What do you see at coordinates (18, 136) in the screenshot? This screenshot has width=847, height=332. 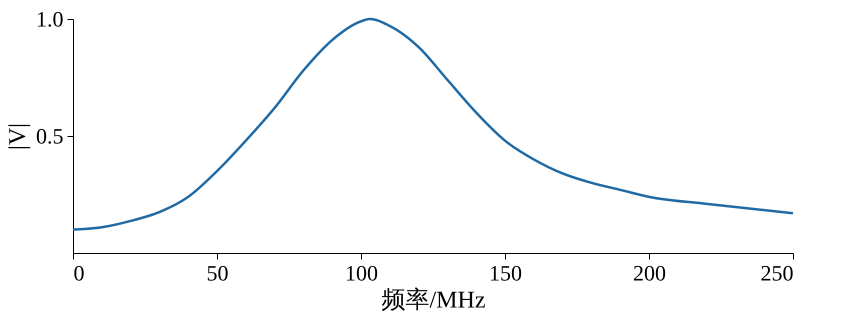 I see `y-axis-title: |V|` at bounding box center [18, 136].